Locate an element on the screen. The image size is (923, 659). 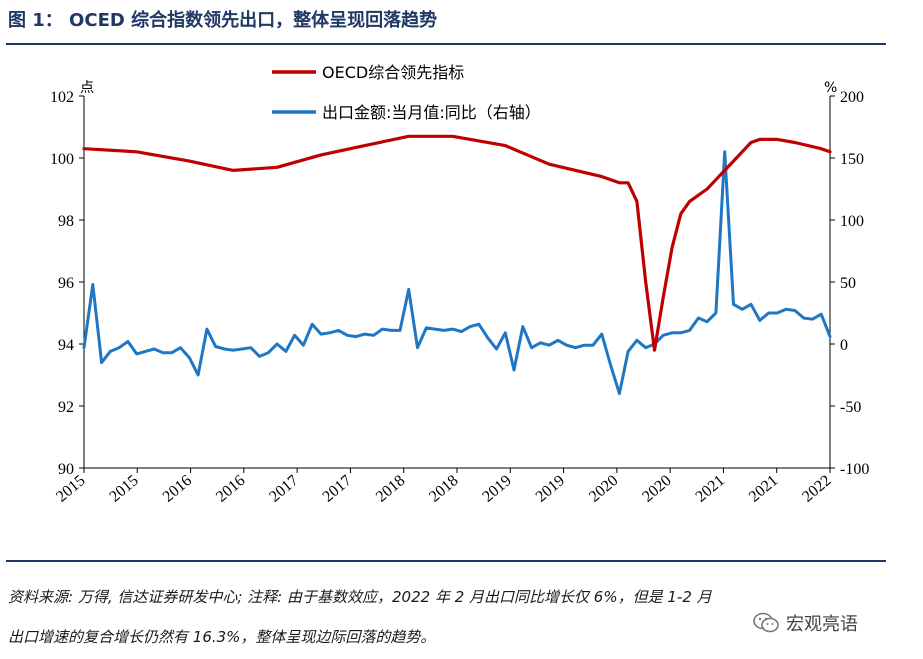
legend-label: OECD综合领先指标 is located at coordinates (393, 72).